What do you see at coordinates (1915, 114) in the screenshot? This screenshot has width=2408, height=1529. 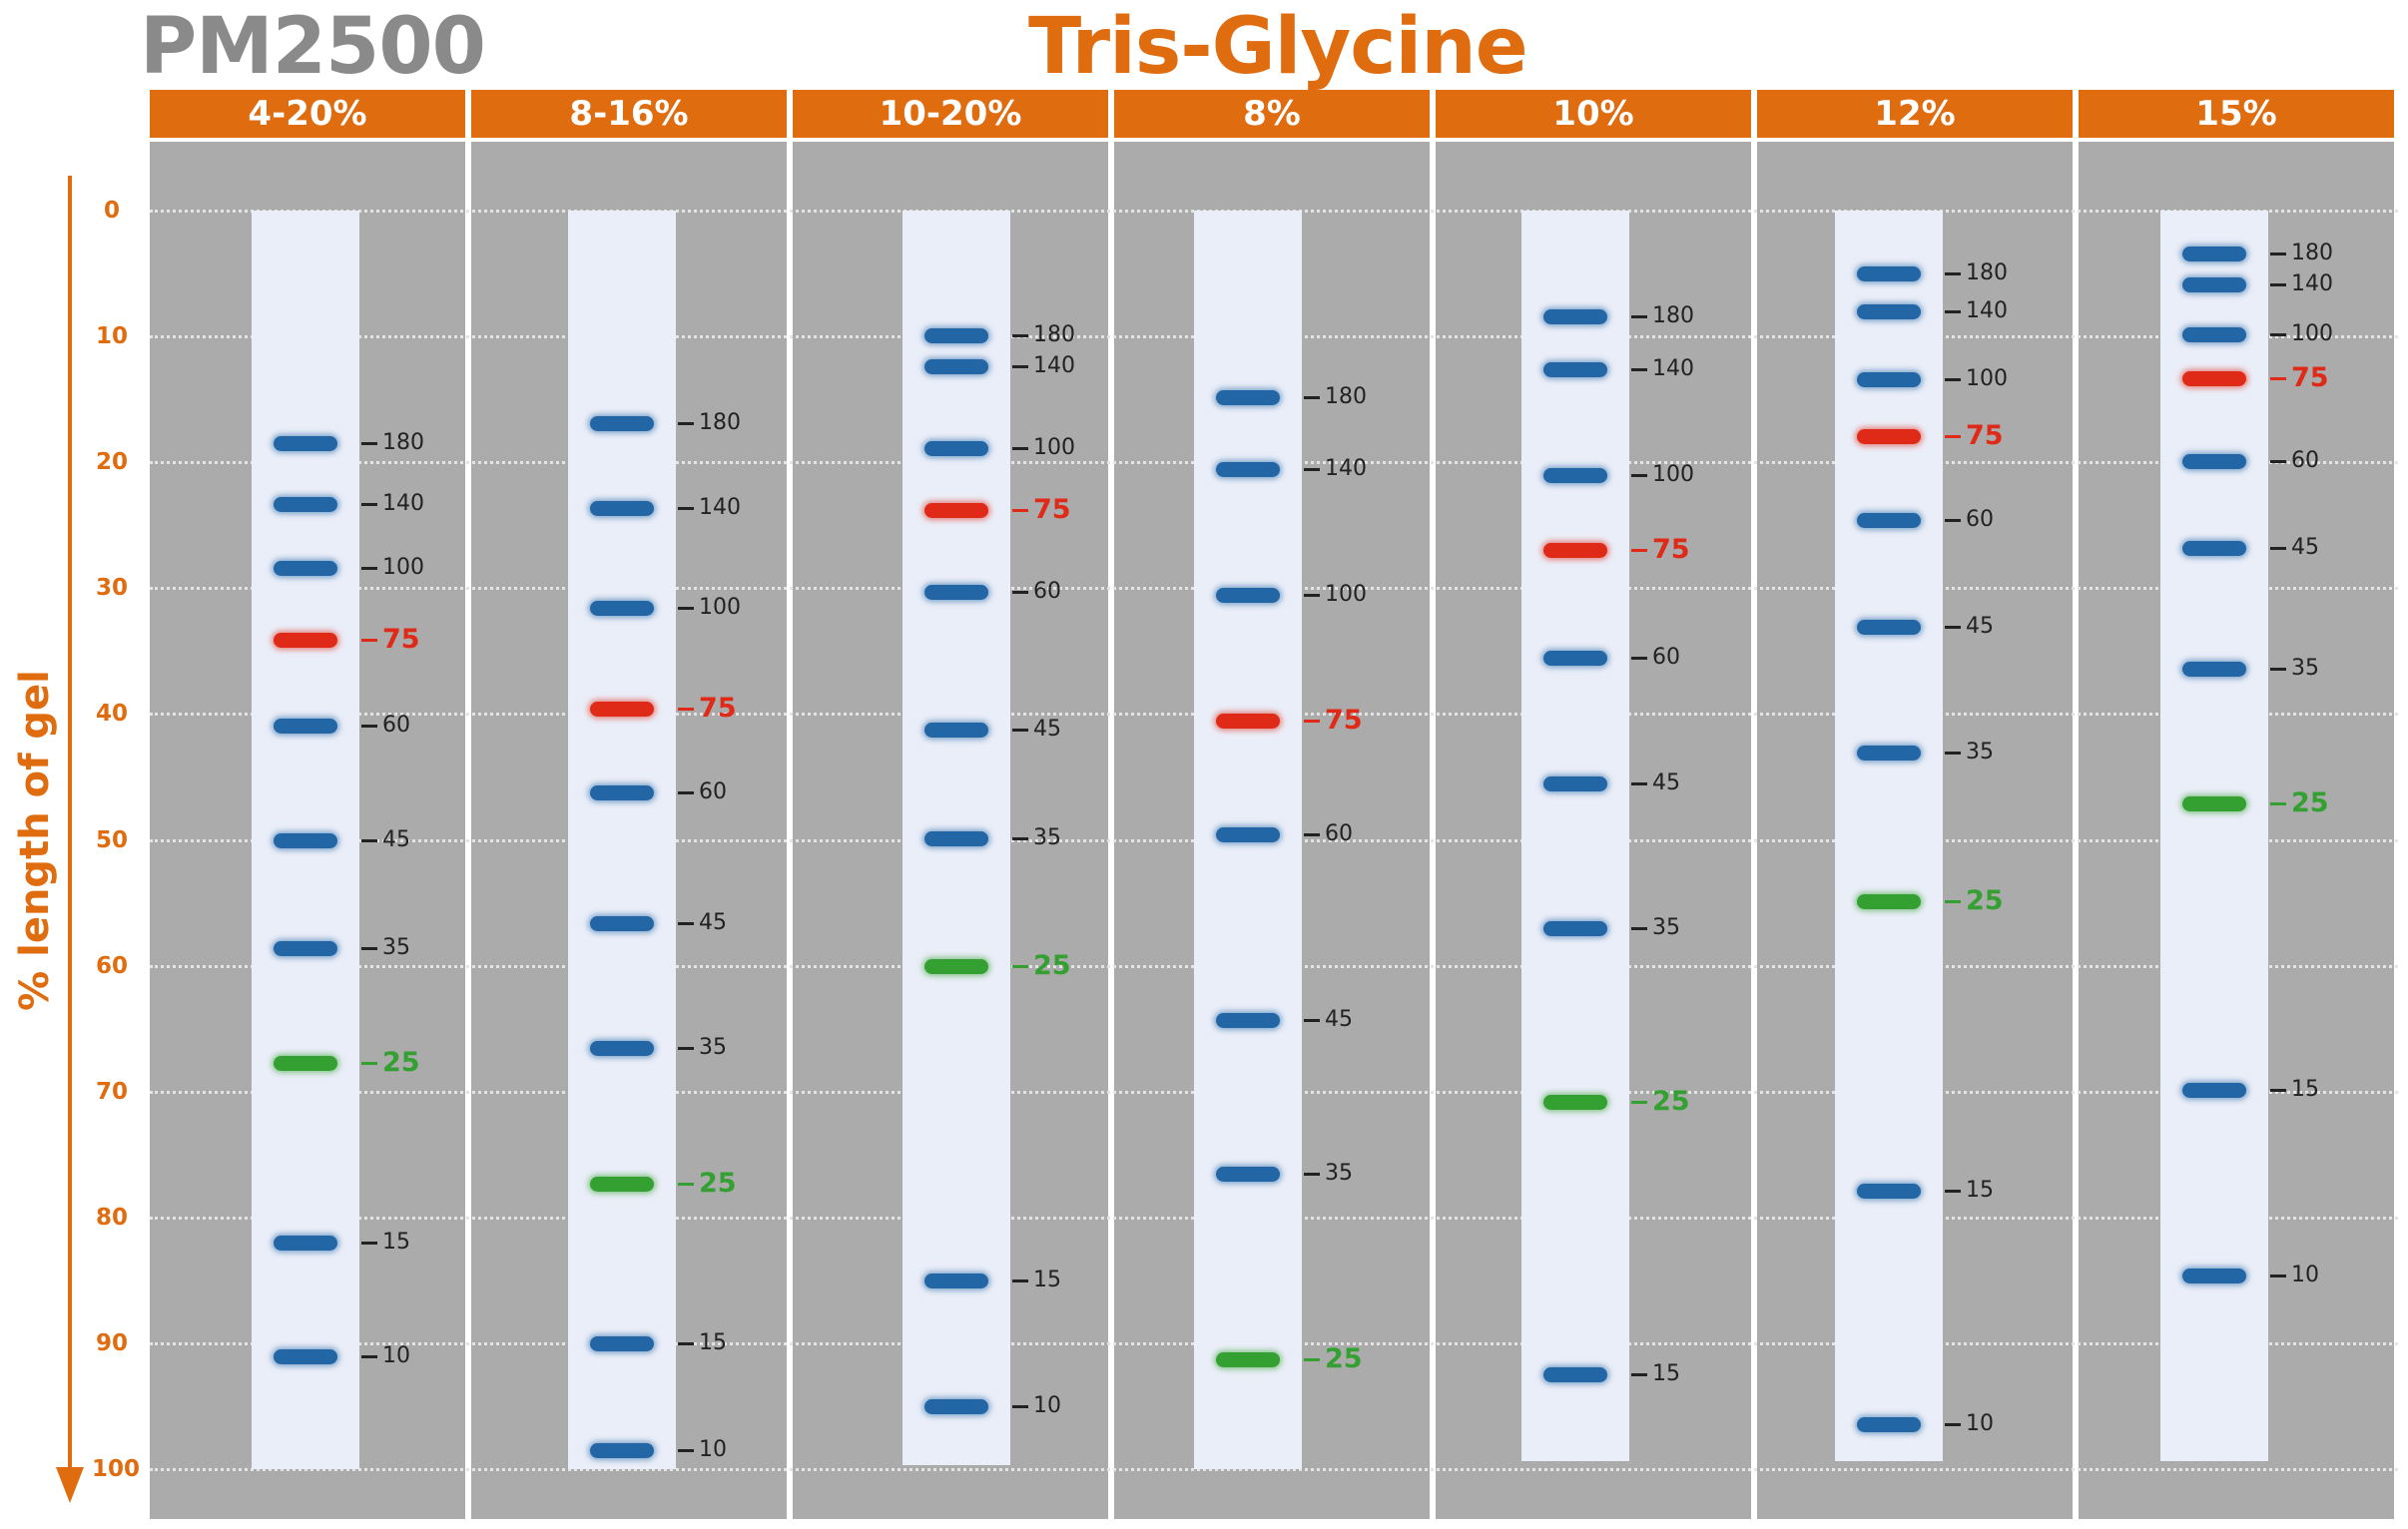 I see `gel-header: 12%` at bounding box center [1915, 114].